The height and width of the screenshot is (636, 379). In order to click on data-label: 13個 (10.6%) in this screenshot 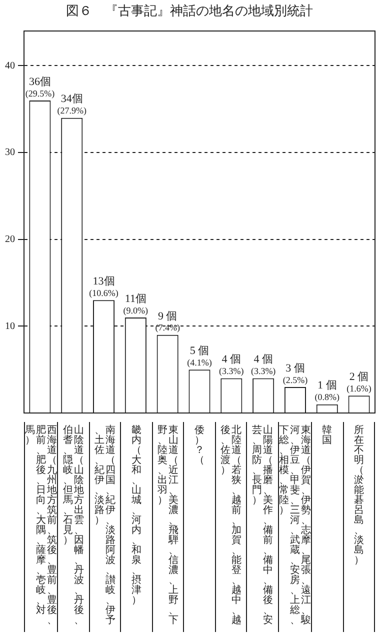, I will do `click(103, 287)`.